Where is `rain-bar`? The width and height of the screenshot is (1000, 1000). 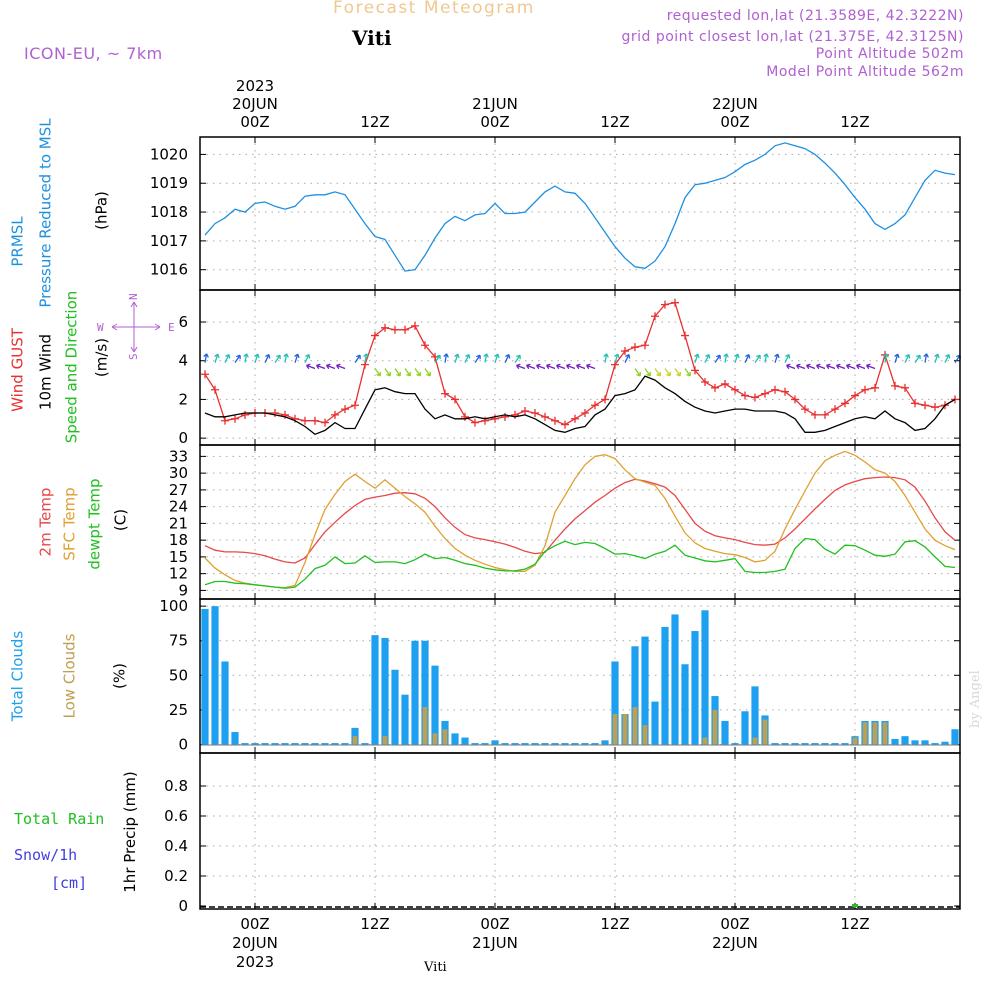 rain-bar is located at coordinates (855, 905).